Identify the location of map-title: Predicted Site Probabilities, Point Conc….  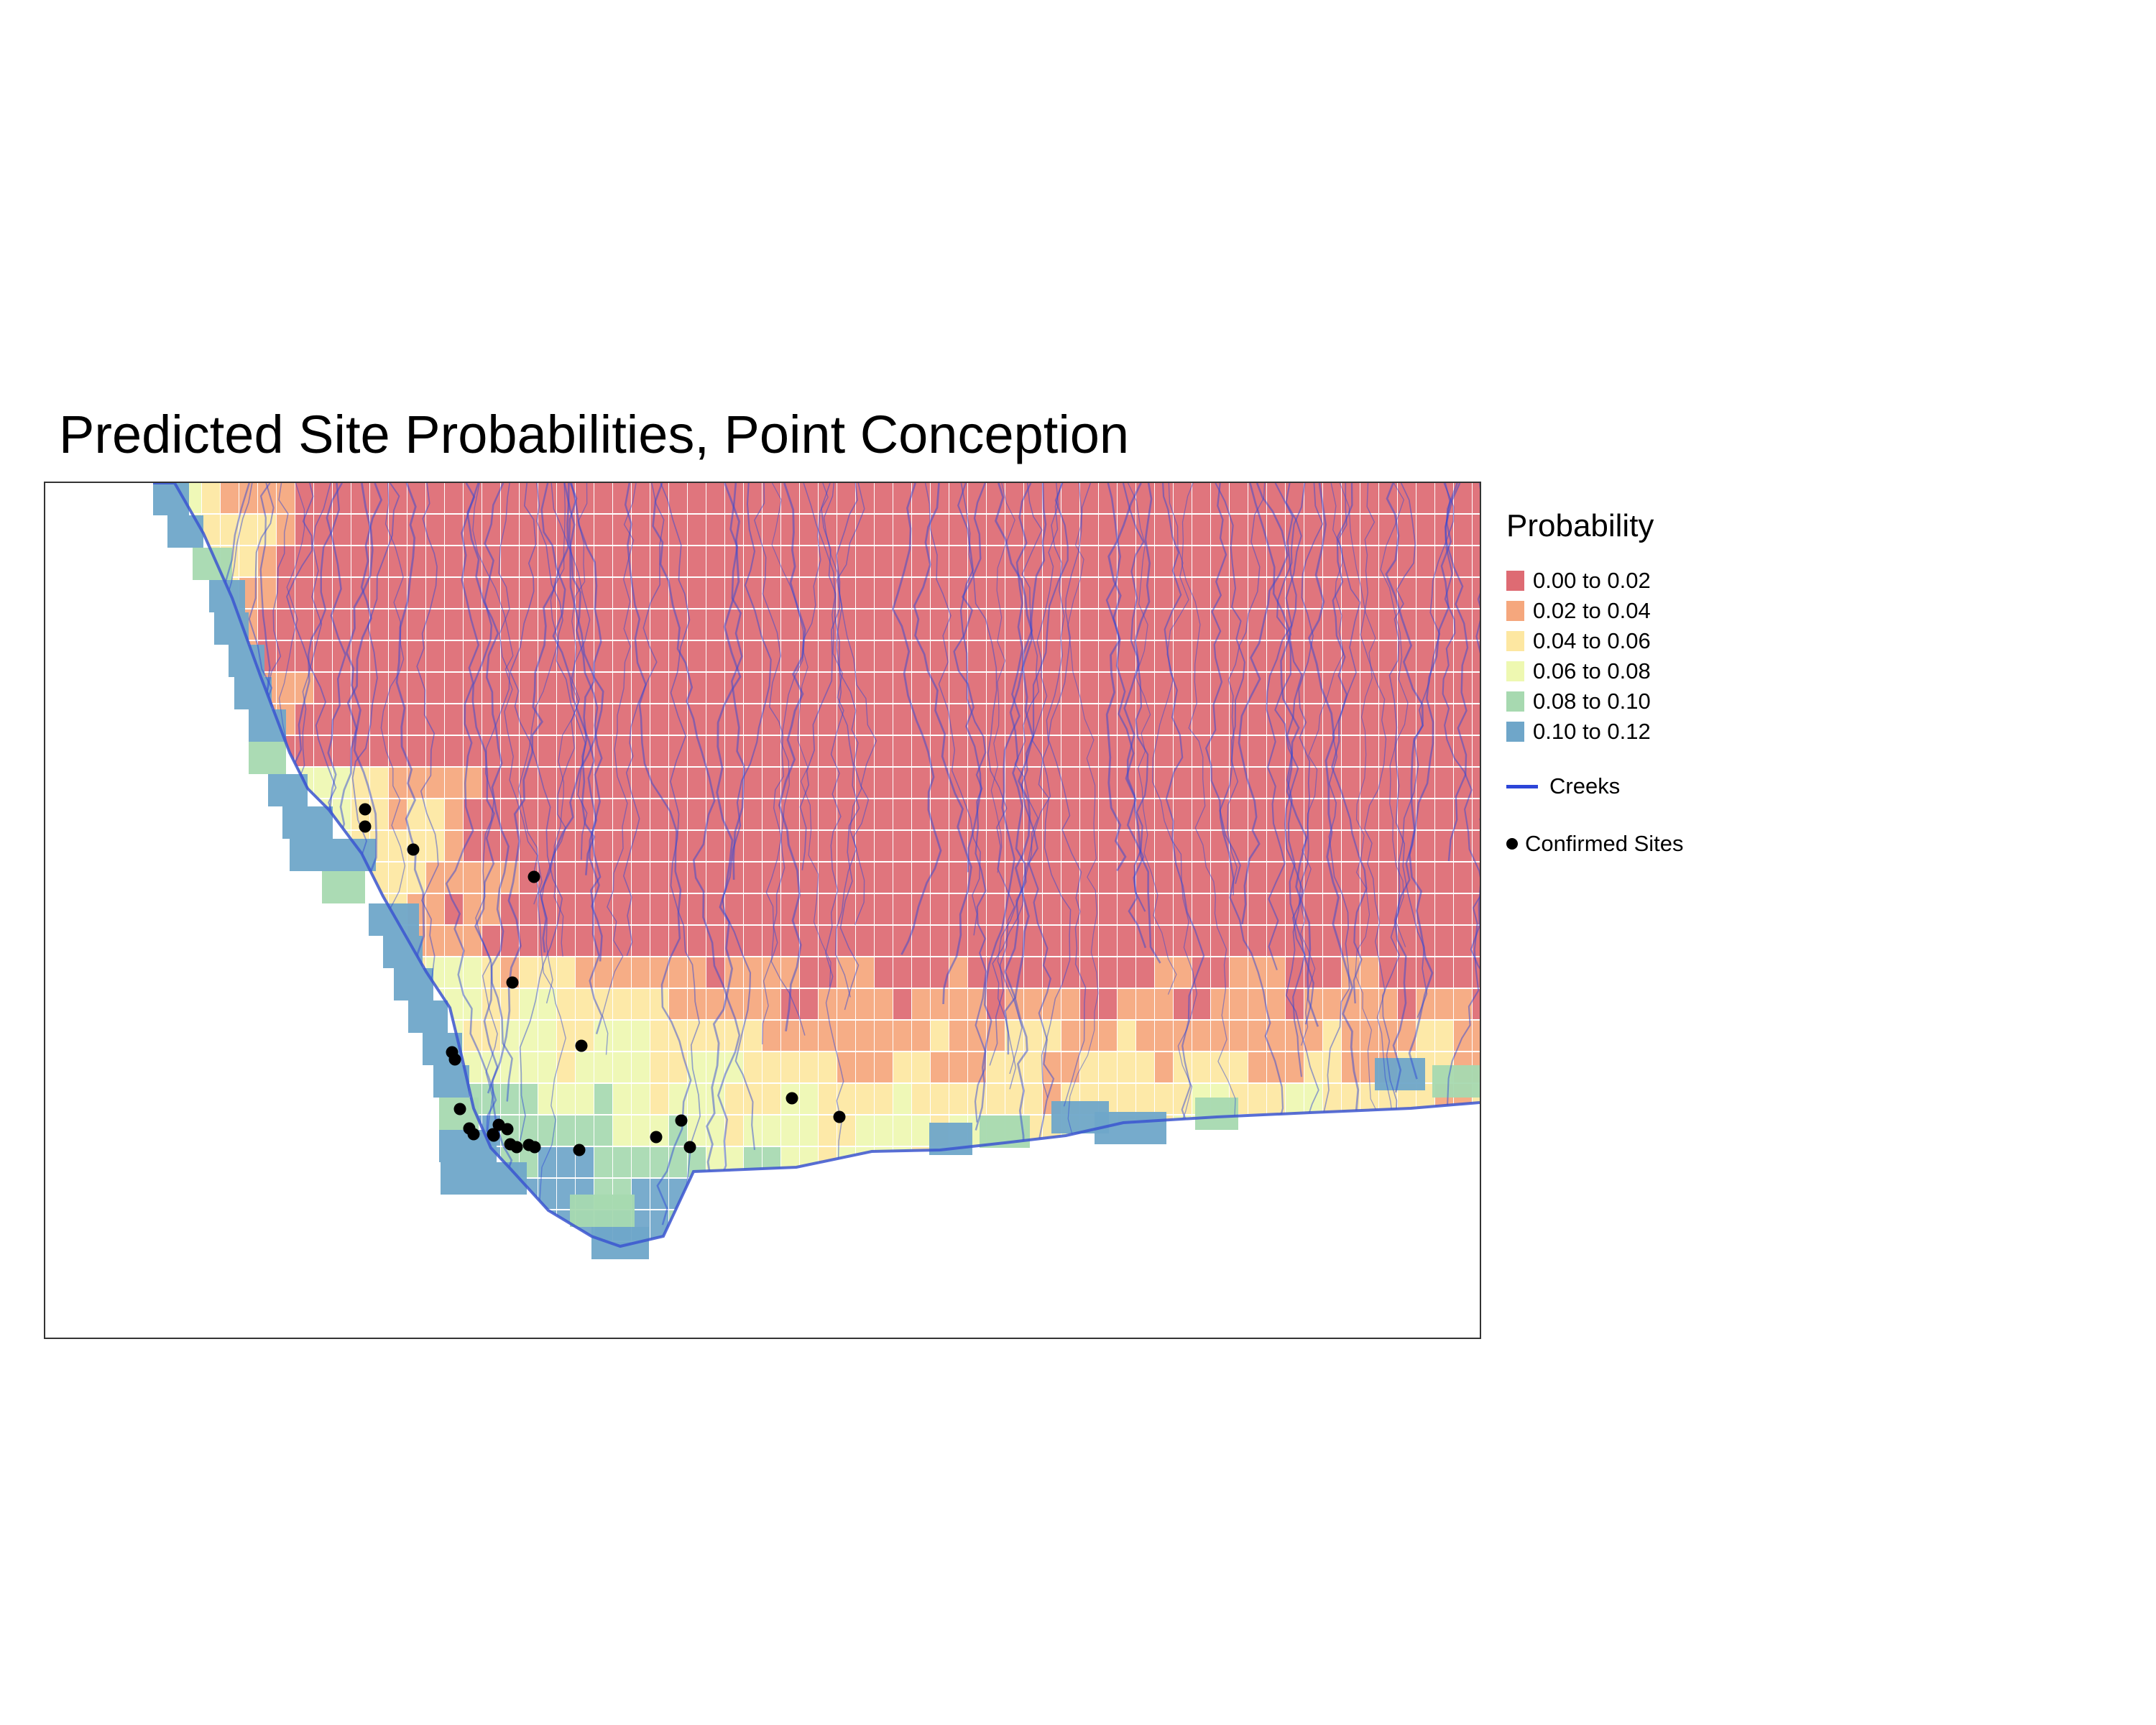
(595, 434).